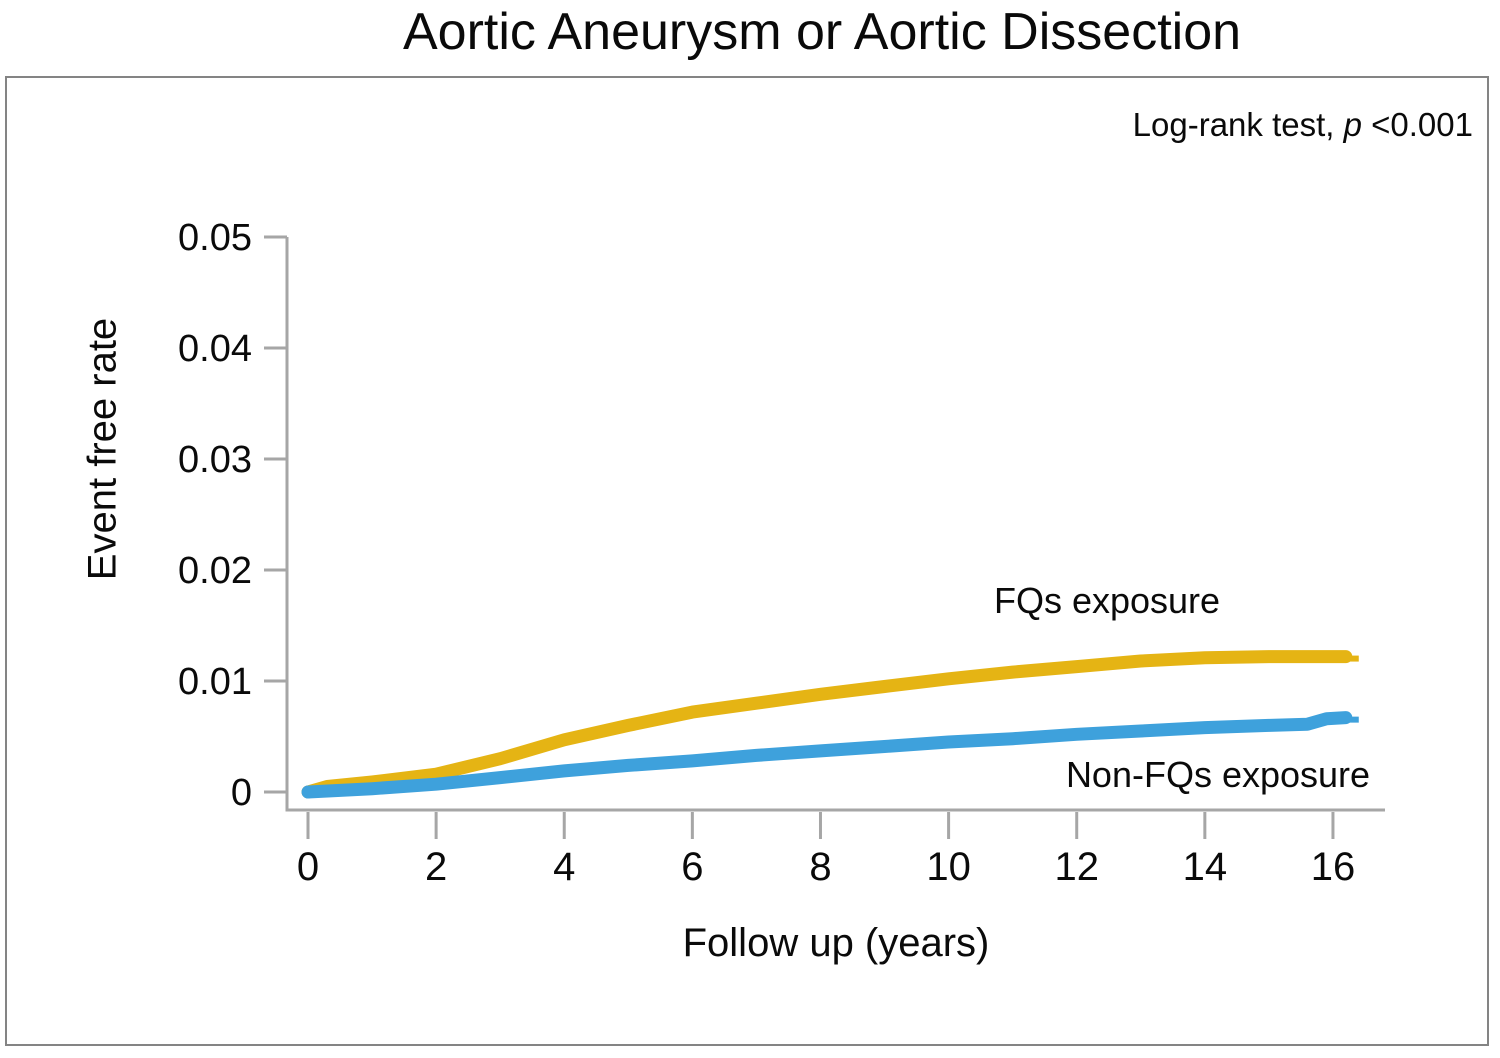 The width and height of the screenshot is (1500, 1058). What do you see at coordinates (215, 571) in the screenshot?
I see `y-tick-label: 0.02` at bounding box center [215, 571].